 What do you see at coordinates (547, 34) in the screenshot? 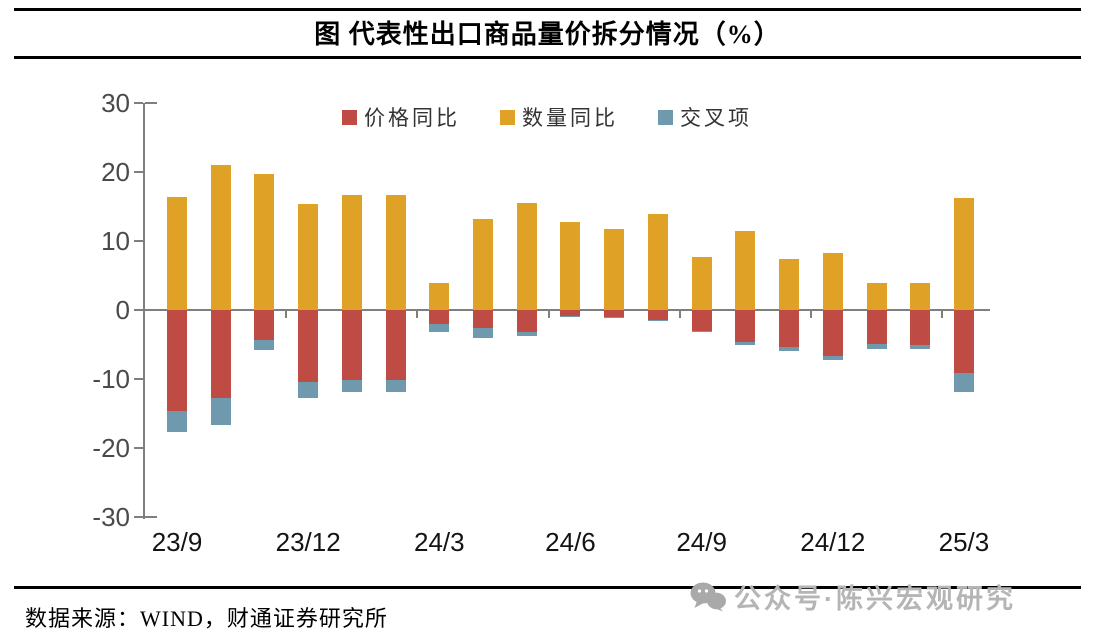
I see `chart-title: 图 代表性出口商品量价拆分情况（%）` at bounding box center [547, 34].